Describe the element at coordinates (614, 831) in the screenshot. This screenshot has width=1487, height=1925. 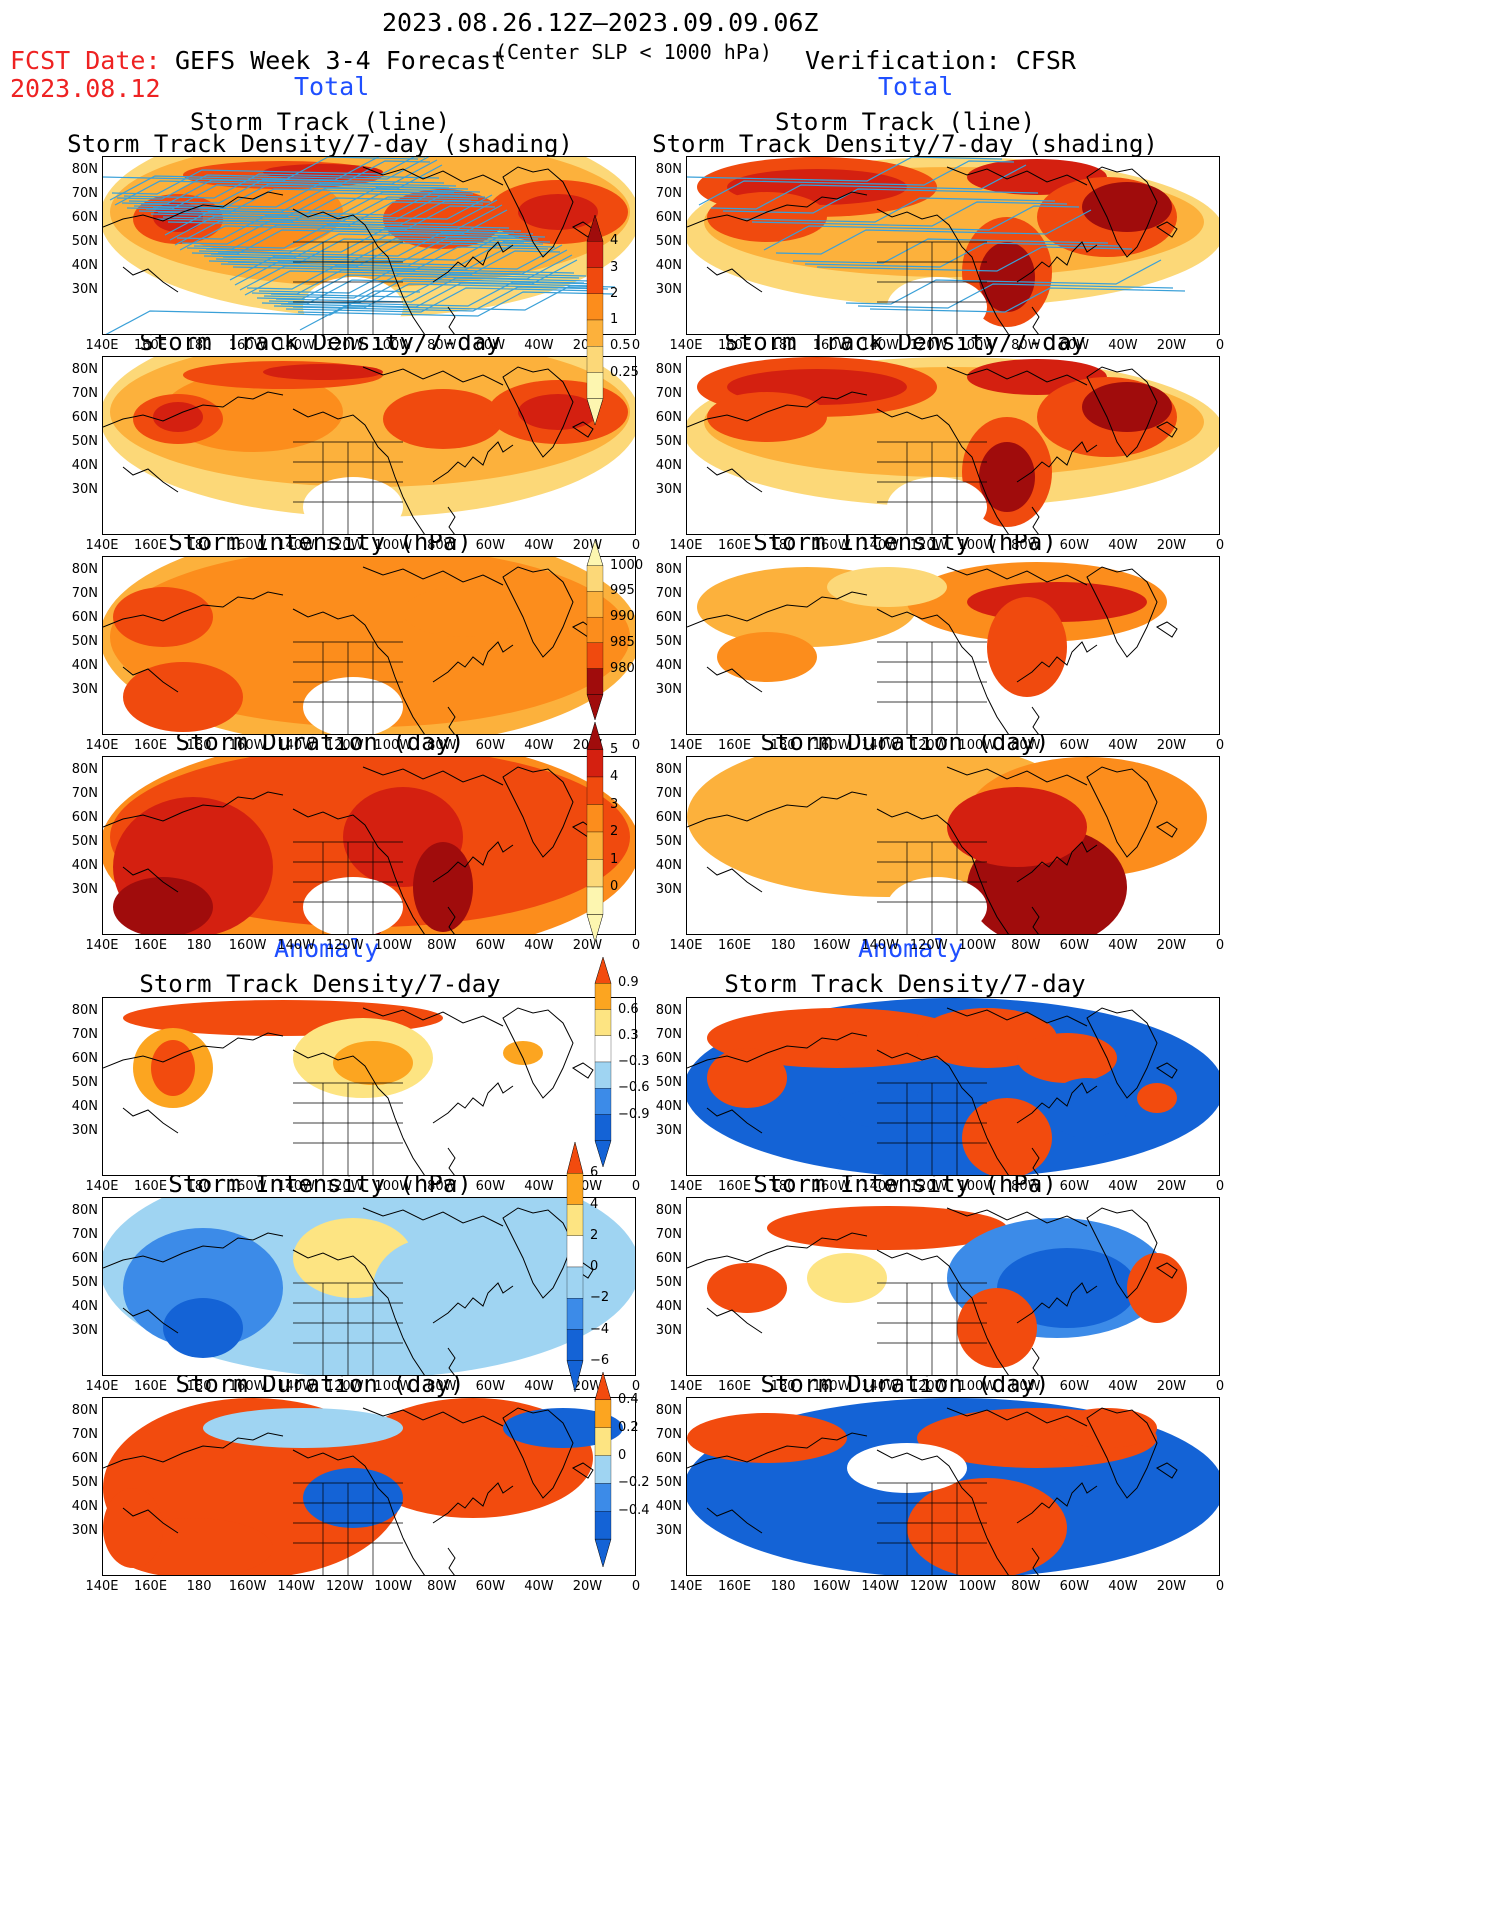
I see `colorbar-label: 2` at that location.